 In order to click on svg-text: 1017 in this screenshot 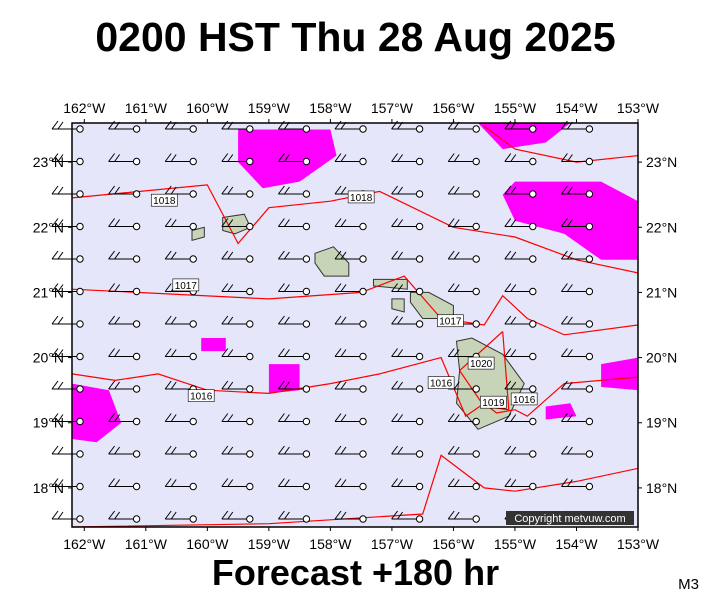, I will do `click(450, 322)`.